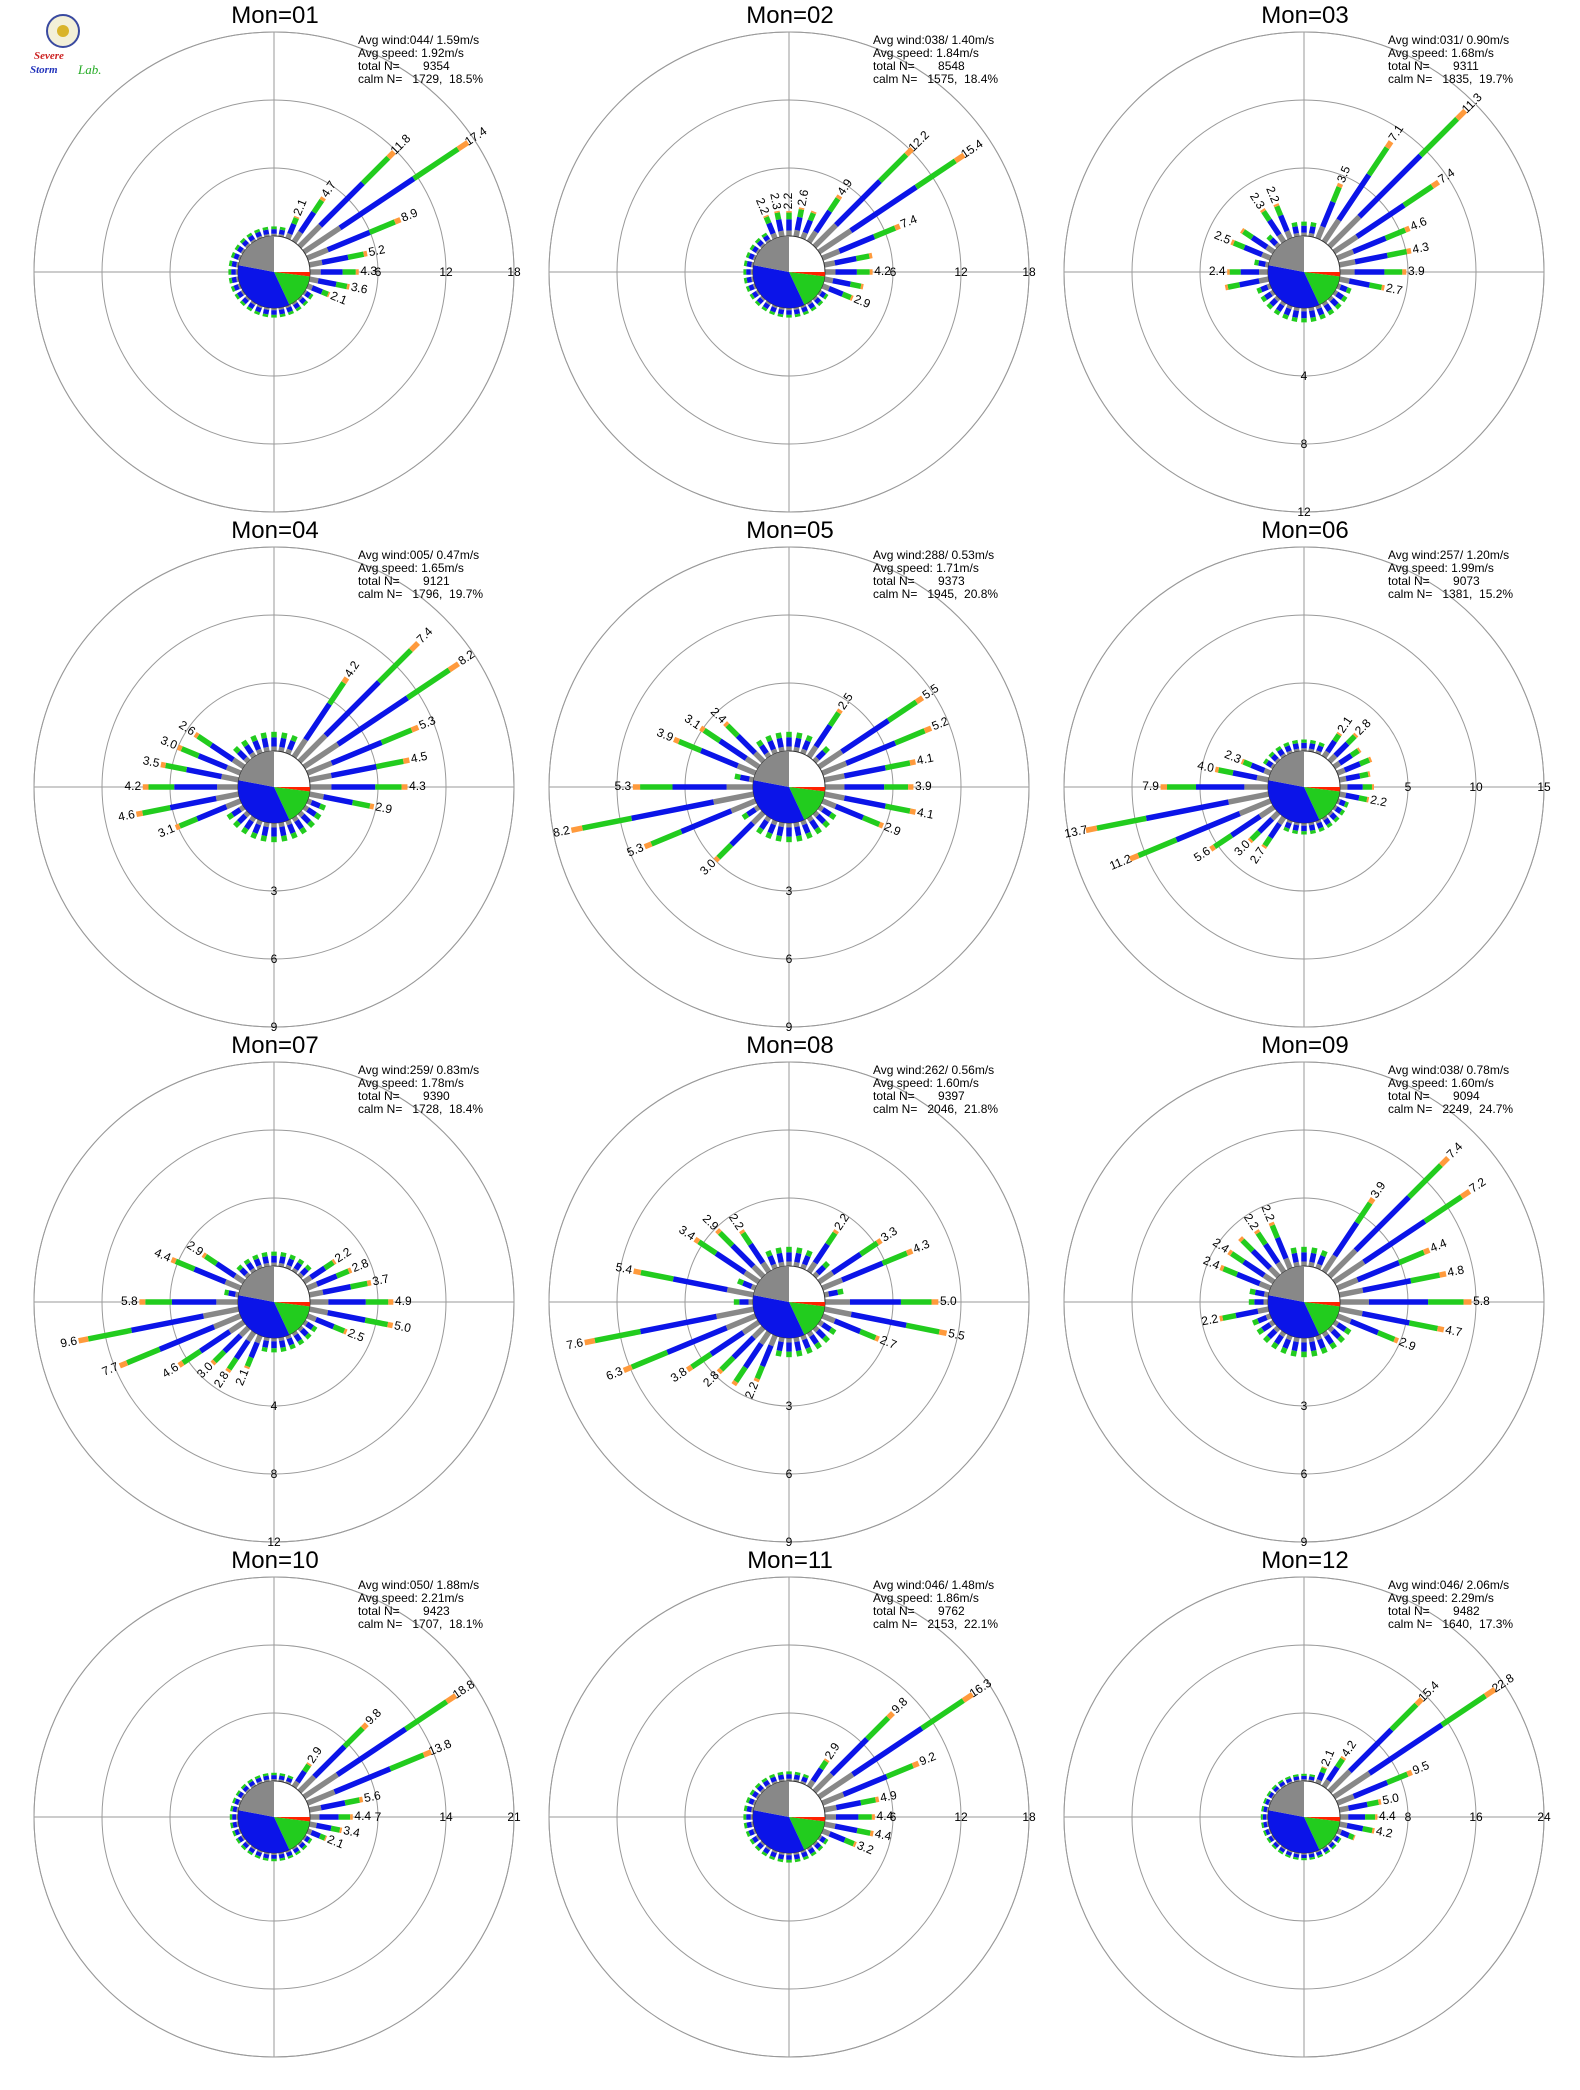  I want to click on stats-line-calm: calm N= 1381, 15.2%, so click(1451, 594).